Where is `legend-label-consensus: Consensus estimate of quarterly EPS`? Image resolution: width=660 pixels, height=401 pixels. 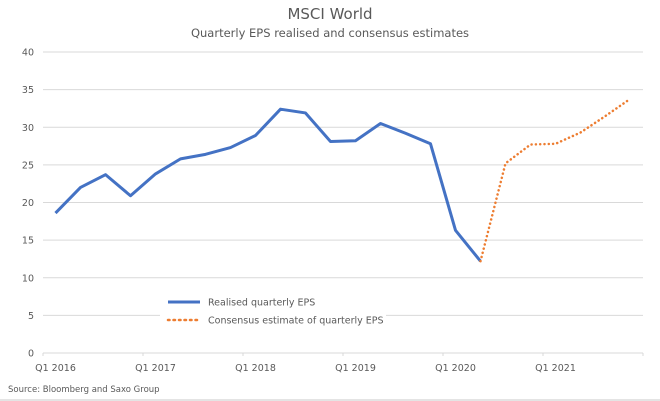
legend-label-consensus: Consensus estimate of quarterly EPS is located at coordinates (296, 321).